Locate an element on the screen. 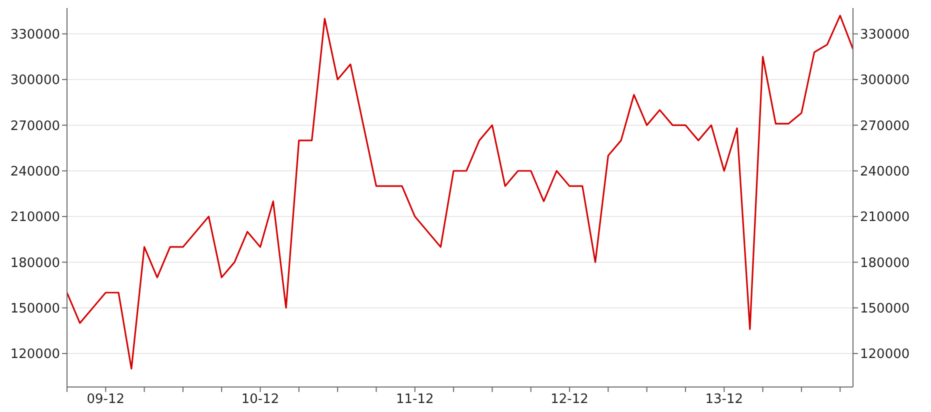 This screenshot has height=412, width=931. x-tick-label: 10-12 is located at coordinates (260, 400).